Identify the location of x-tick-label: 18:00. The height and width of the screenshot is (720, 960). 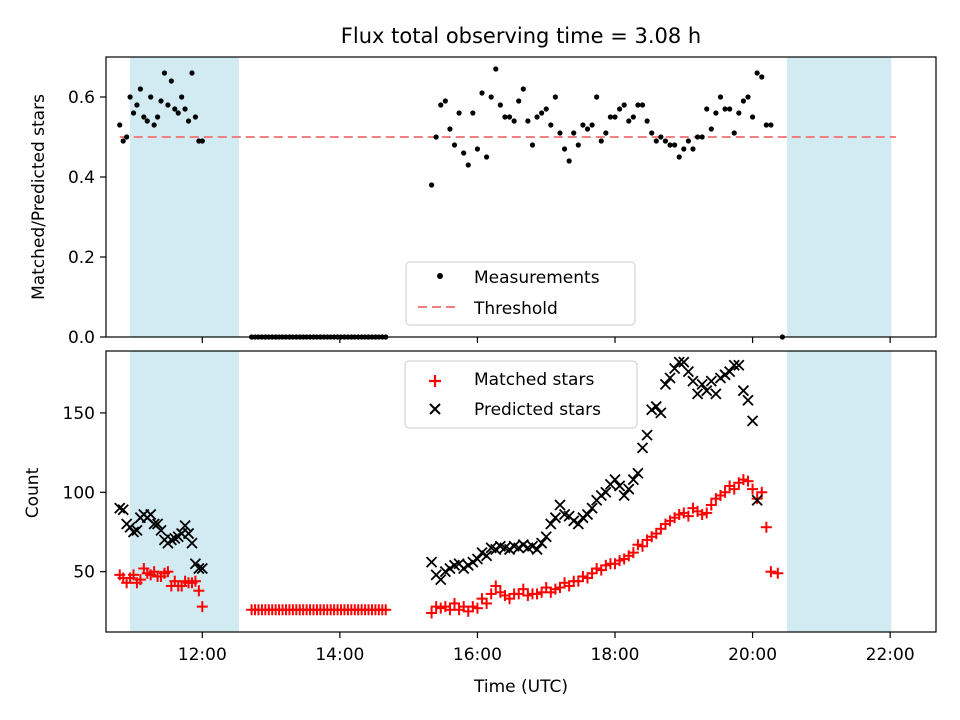
(615, 655).